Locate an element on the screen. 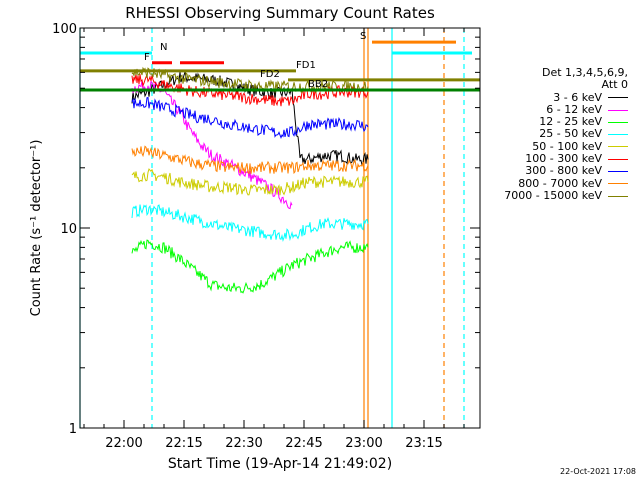  x-tick-label-0: 22:00 is located at coordinates (123, 443).